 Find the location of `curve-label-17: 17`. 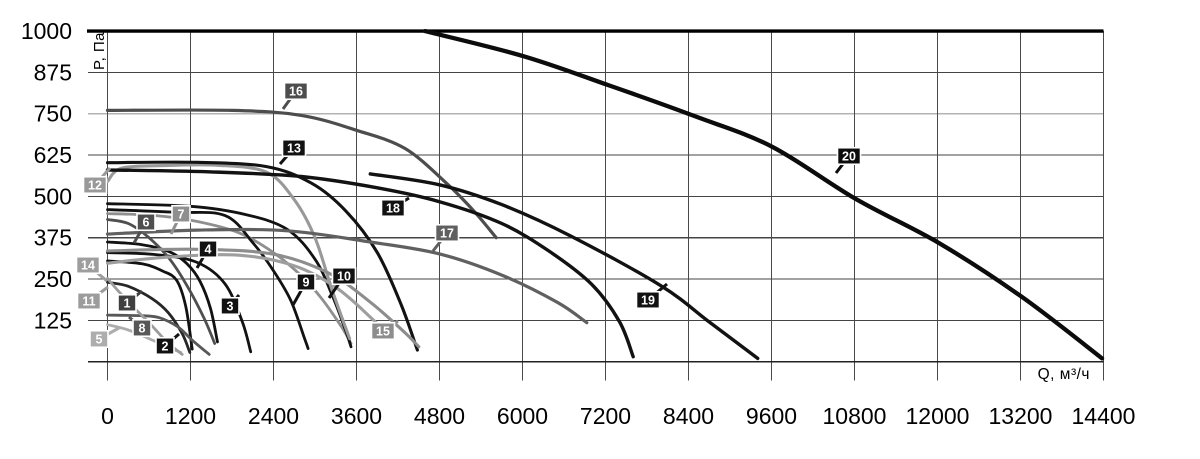

curve-label-17: 17 is located at coordinates (447, 234).